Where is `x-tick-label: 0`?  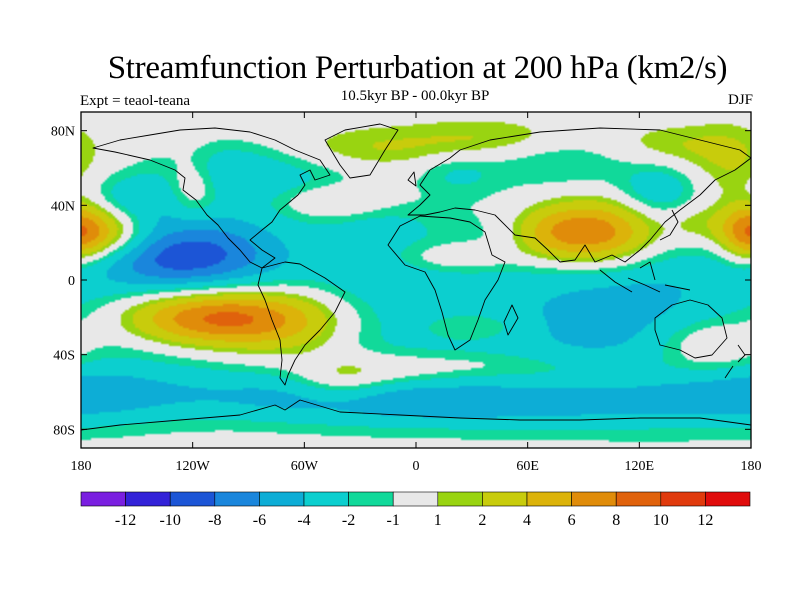
x-tick-label: 0 is located at coordinates (416, 466).